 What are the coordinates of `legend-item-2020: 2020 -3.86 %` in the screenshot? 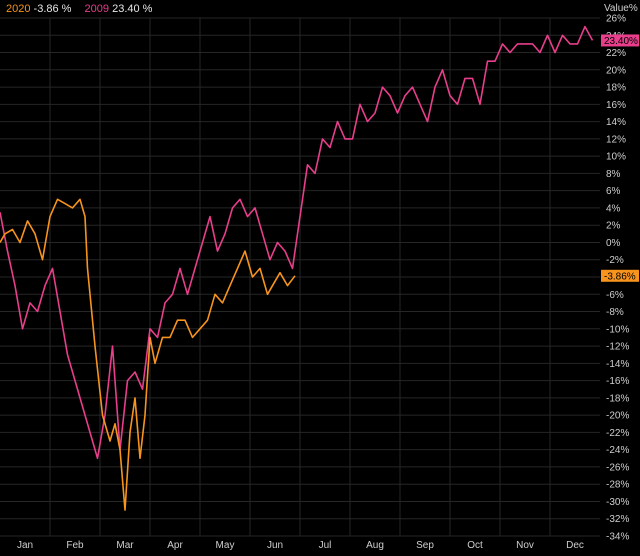 It's located at (40, 9).